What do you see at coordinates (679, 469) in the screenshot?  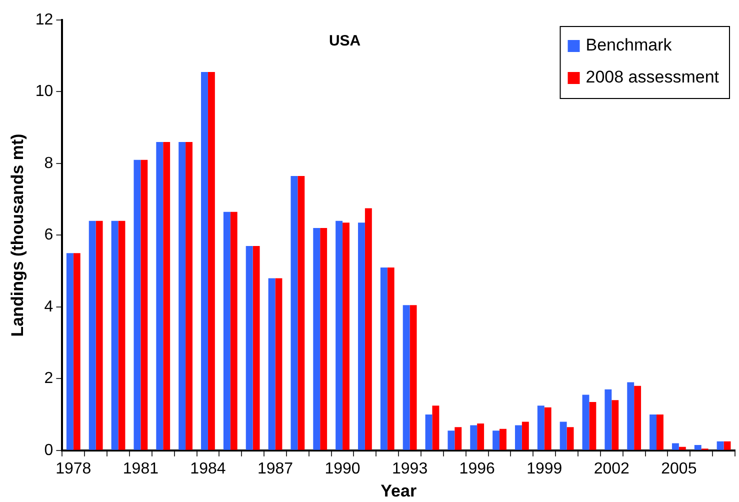 I see `x-tick-label: 2005` at bounding box center [679, 469].